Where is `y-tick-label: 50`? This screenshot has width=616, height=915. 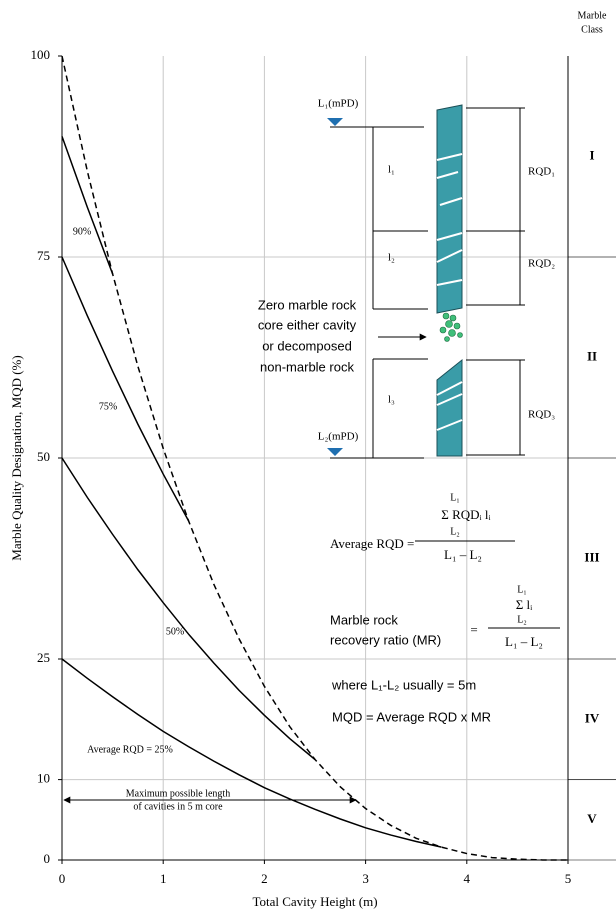 y-tick-label: 50 is located at coordinates (43, 456).